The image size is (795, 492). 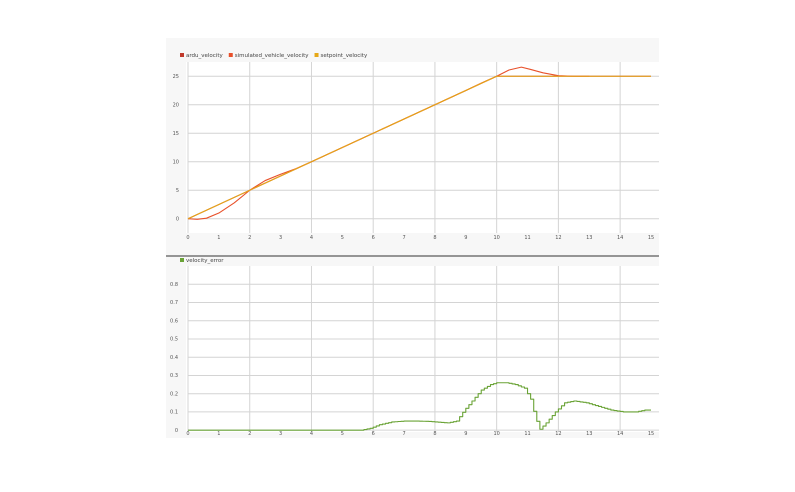 What do you see at coordinates (174, 394) in the screenshot?
I see `y-tick-label: 0.2` at bounding box center [174, 394].